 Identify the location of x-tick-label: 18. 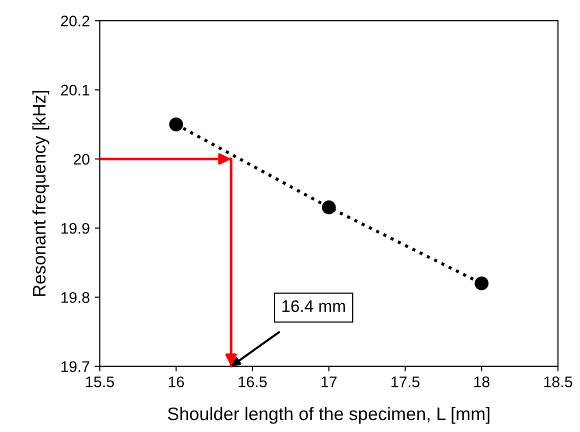
(482, 382).